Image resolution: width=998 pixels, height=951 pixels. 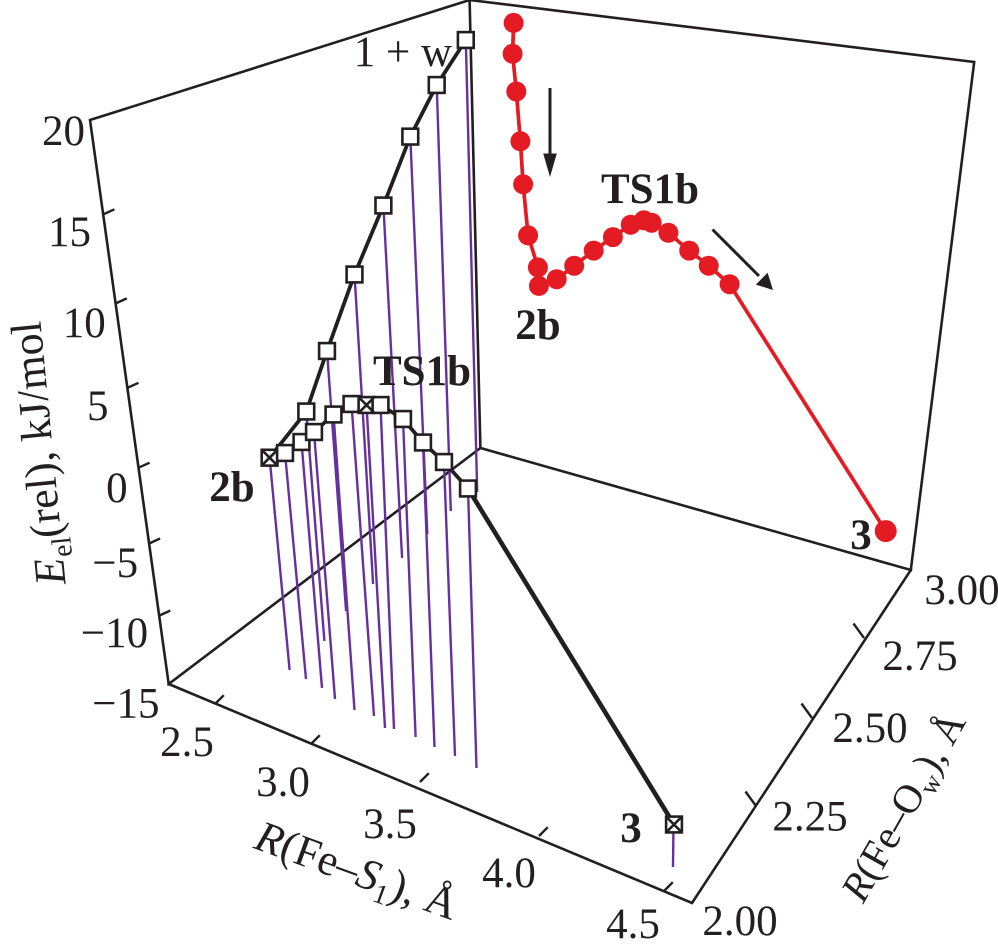 What do you see at coordinates (63, 131) in the screenshot?
I see `svg-text: 20` at bounding box center [63, 131].